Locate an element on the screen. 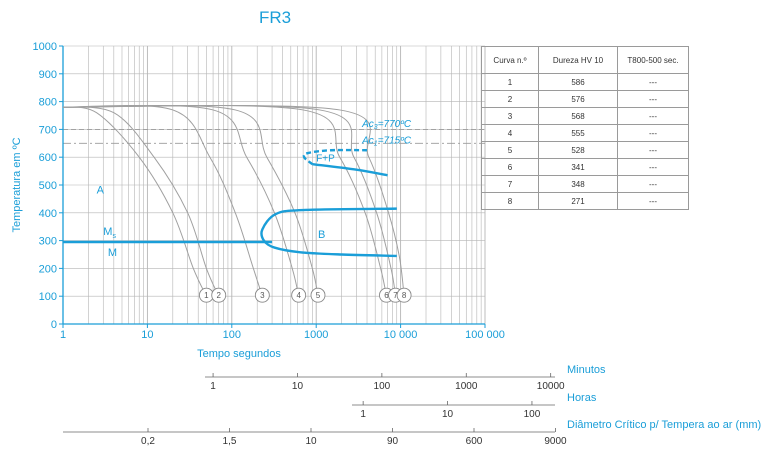 The height and width of the screenshot is (458, 780). table-header-dureza: Dureza HV 10 is located at coordinates (578, 60).